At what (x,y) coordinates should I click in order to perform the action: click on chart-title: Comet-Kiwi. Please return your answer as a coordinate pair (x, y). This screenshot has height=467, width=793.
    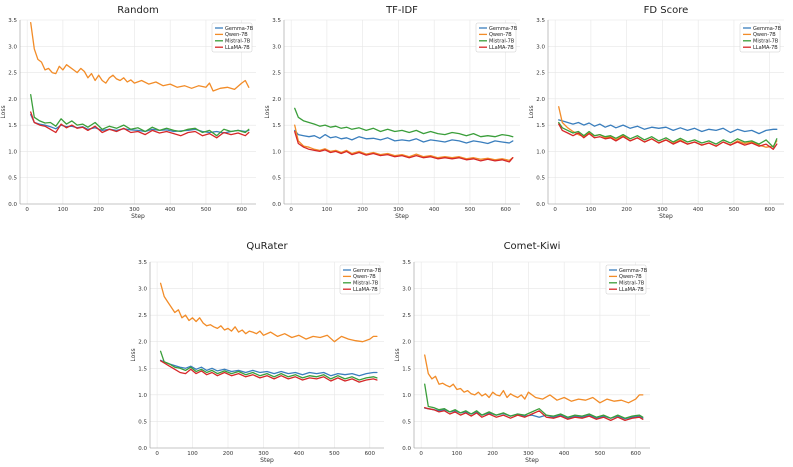
    Looking at the image, I should click on (532, 246).